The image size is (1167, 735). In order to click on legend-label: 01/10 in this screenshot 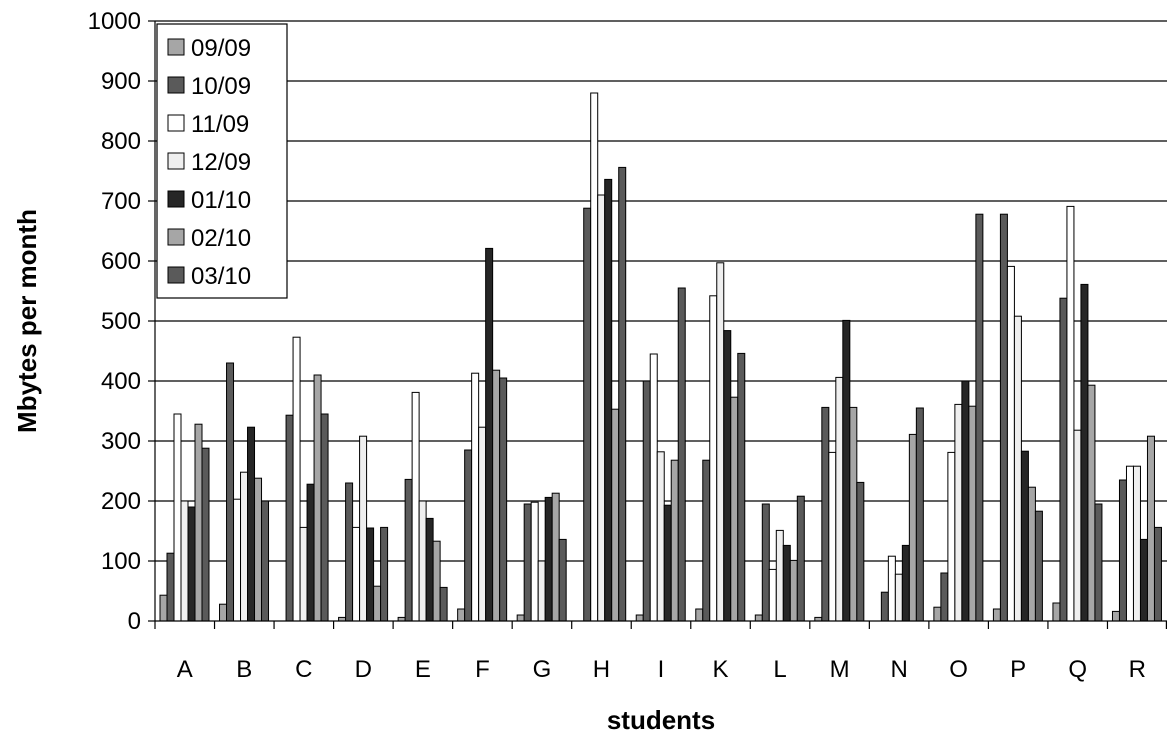, I will do `click(221, 200)`.